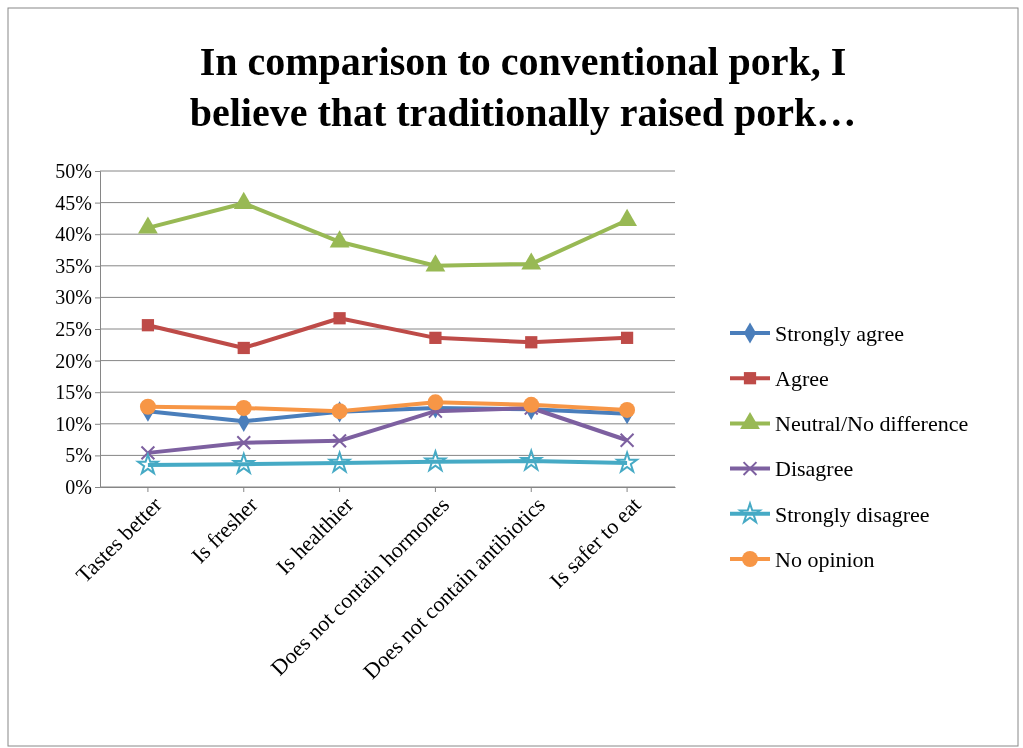  I want to click on legend-label: Agree, so click(802, 378).